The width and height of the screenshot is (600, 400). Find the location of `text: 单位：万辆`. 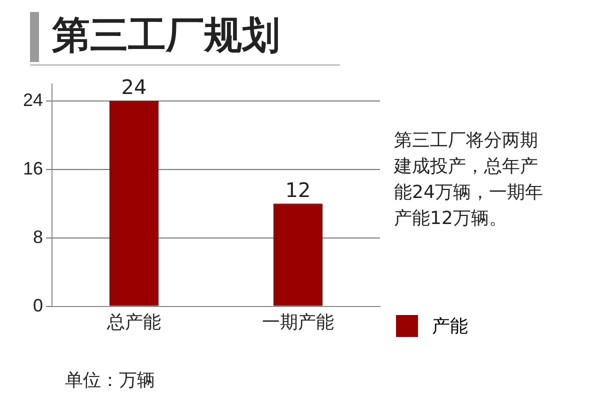

text: 单位：万辆 is located at coordinates (110, 380).